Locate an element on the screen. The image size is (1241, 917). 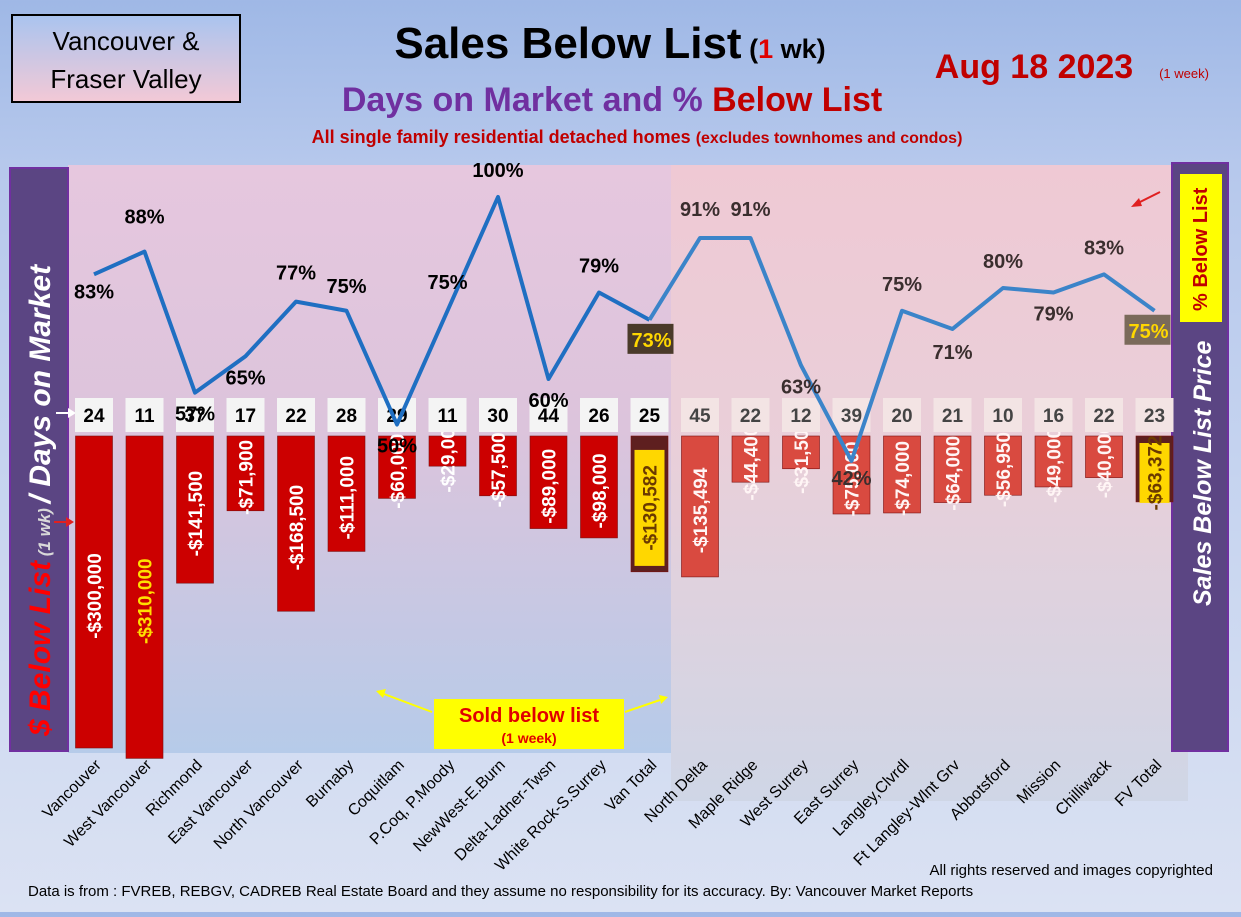
region-line1: Vancouver & is located at coordinates (126, 41).